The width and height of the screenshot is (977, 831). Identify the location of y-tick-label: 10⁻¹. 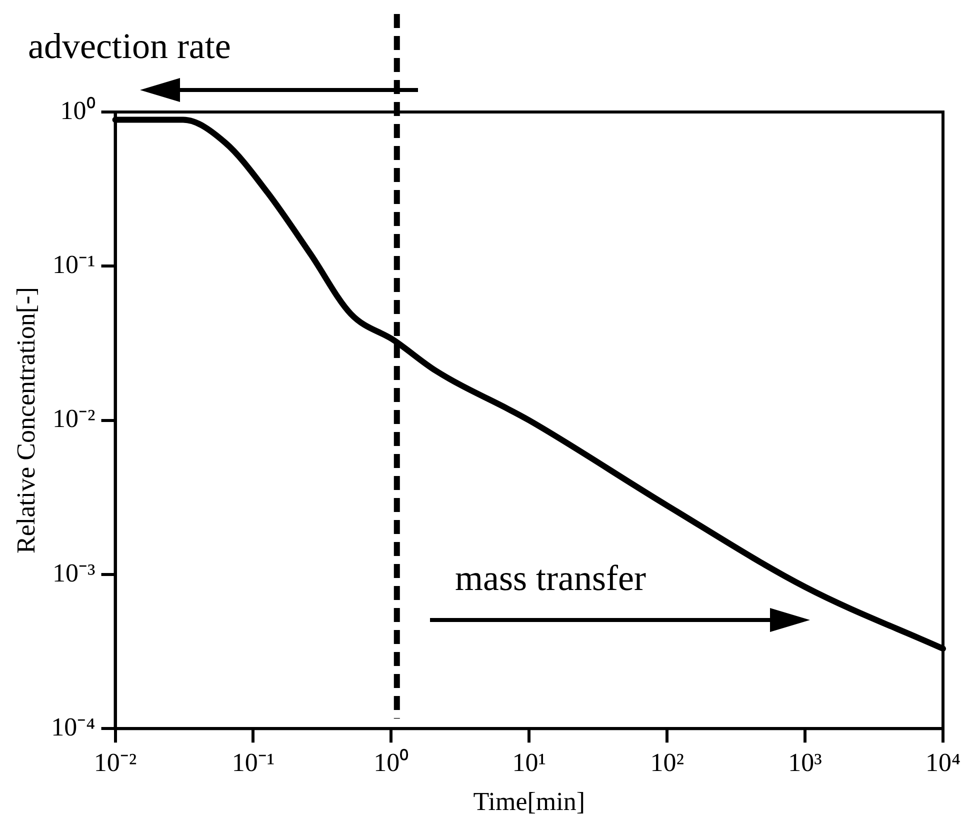
(74, 264).